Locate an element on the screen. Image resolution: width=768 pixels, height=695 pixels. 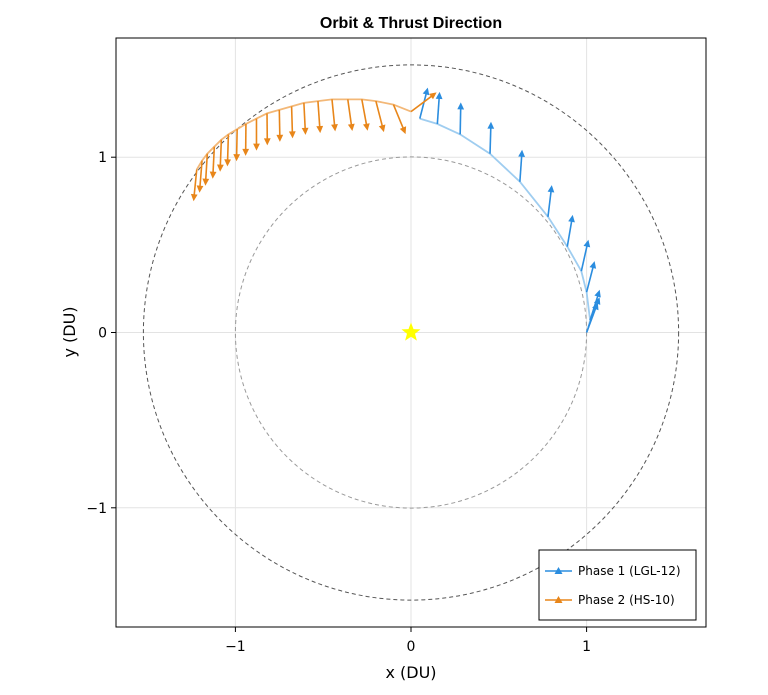
trajectory-line is located at coordinates (304, 134).